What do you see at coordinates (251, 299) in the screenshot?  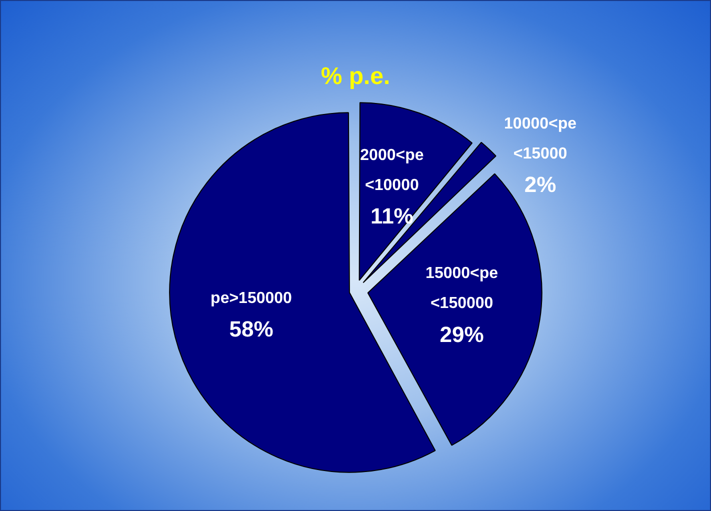 I see `slice-label: pe>150000` at bounding box center [251, 299].